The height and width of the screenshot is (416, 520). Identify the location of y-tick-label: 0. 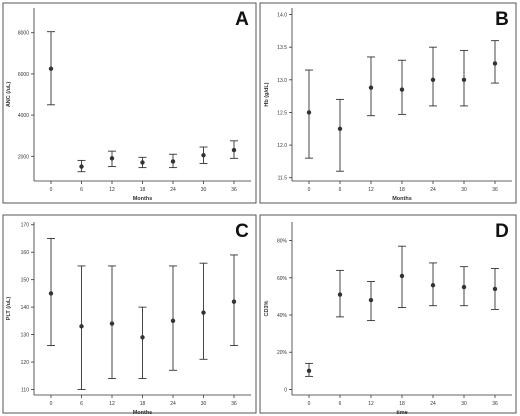
(285, 390).